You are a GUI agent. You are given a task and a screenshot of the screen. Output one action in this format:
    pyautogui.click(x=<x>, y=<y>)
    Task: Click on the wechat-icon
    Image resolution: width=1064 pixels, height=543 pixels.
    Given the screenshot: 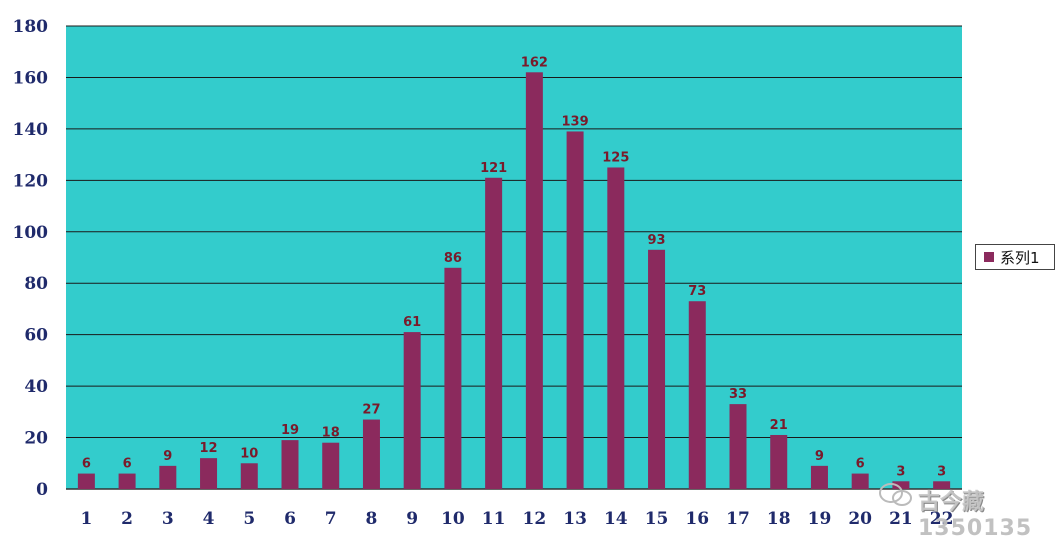 What is the action you would take?
    pyautogui.click(x=895, y=494)
    